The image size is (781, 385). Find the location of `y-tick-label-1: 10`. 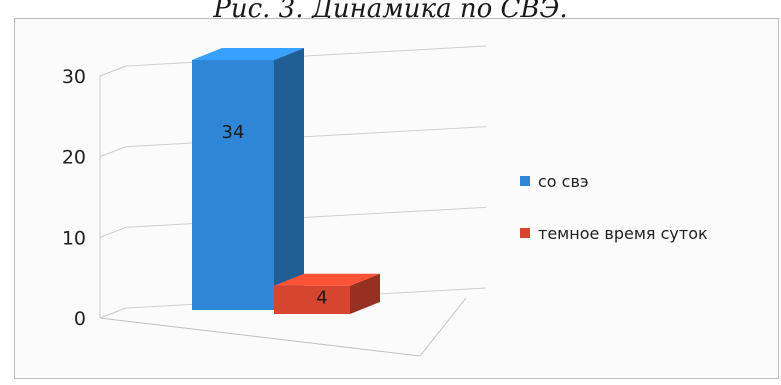

y-tick-label-1: 10 is located at coordinates (74, 238).